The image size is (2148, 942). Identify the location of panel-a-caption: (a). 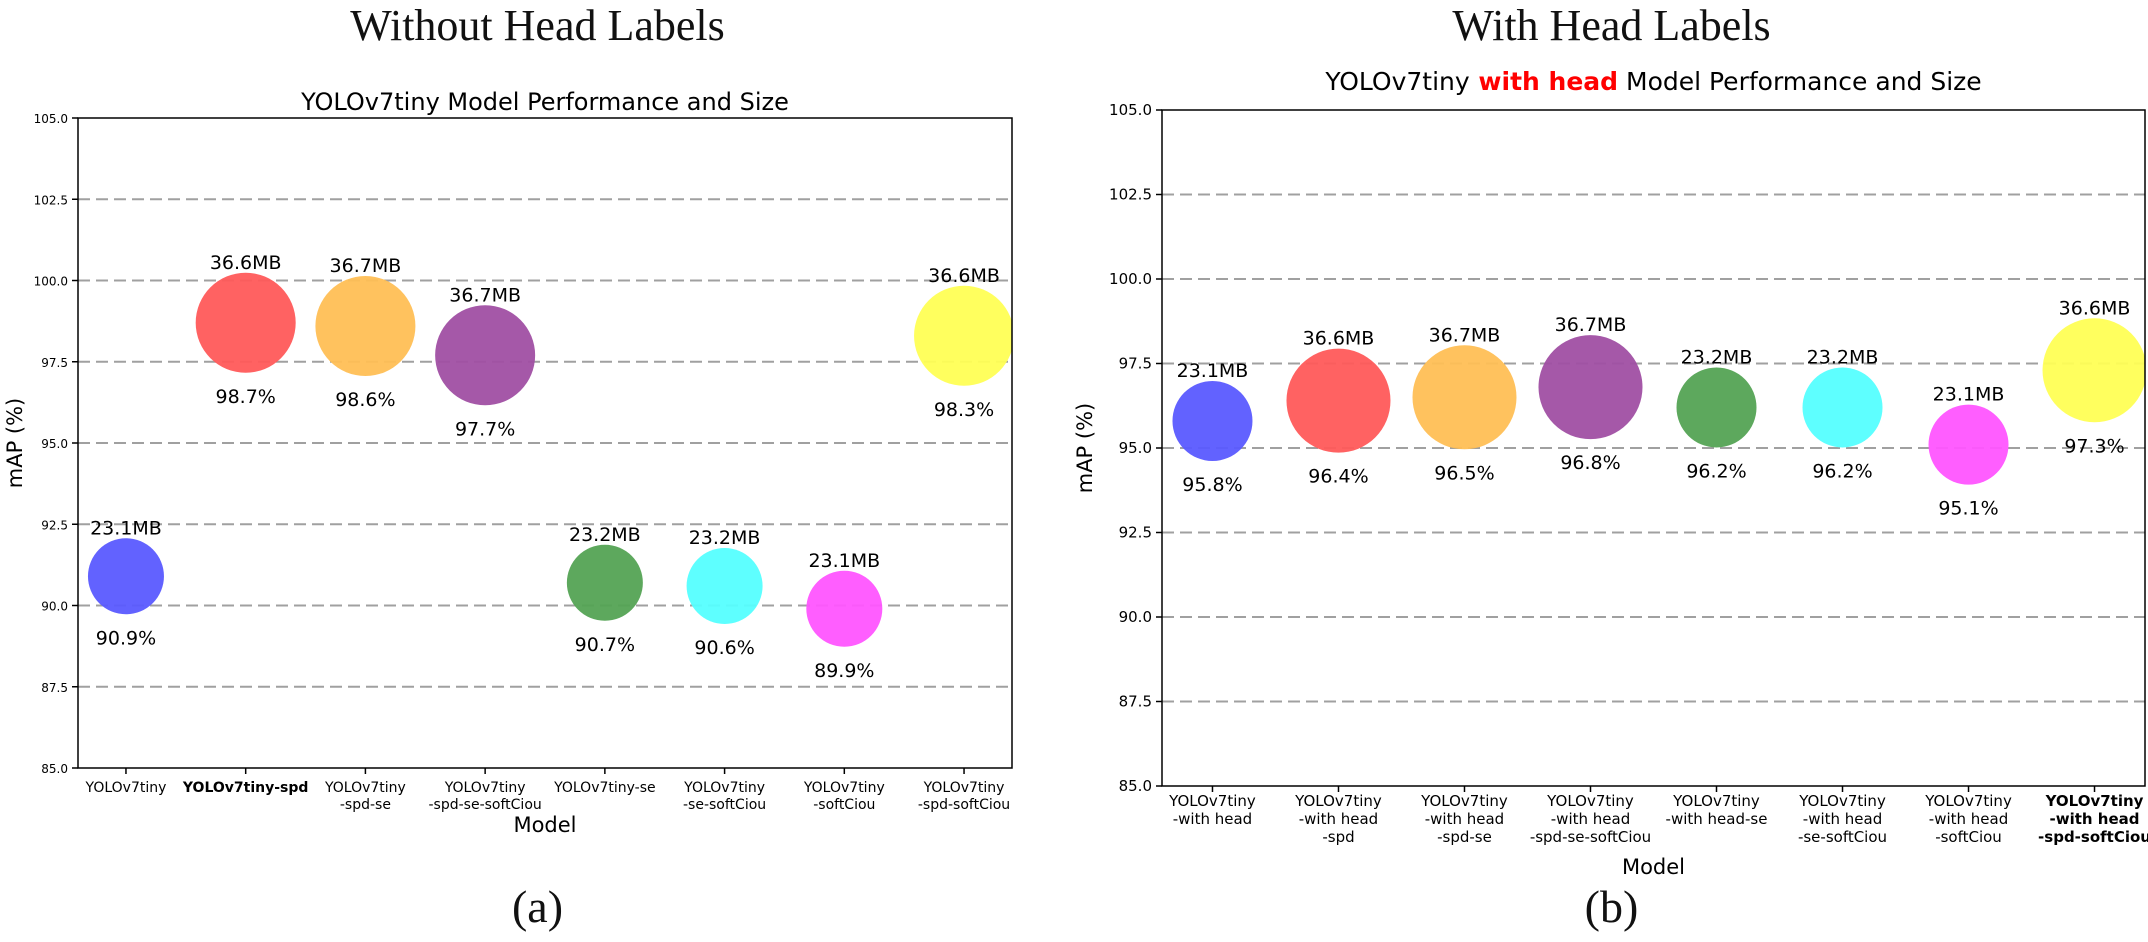
(537, 906).